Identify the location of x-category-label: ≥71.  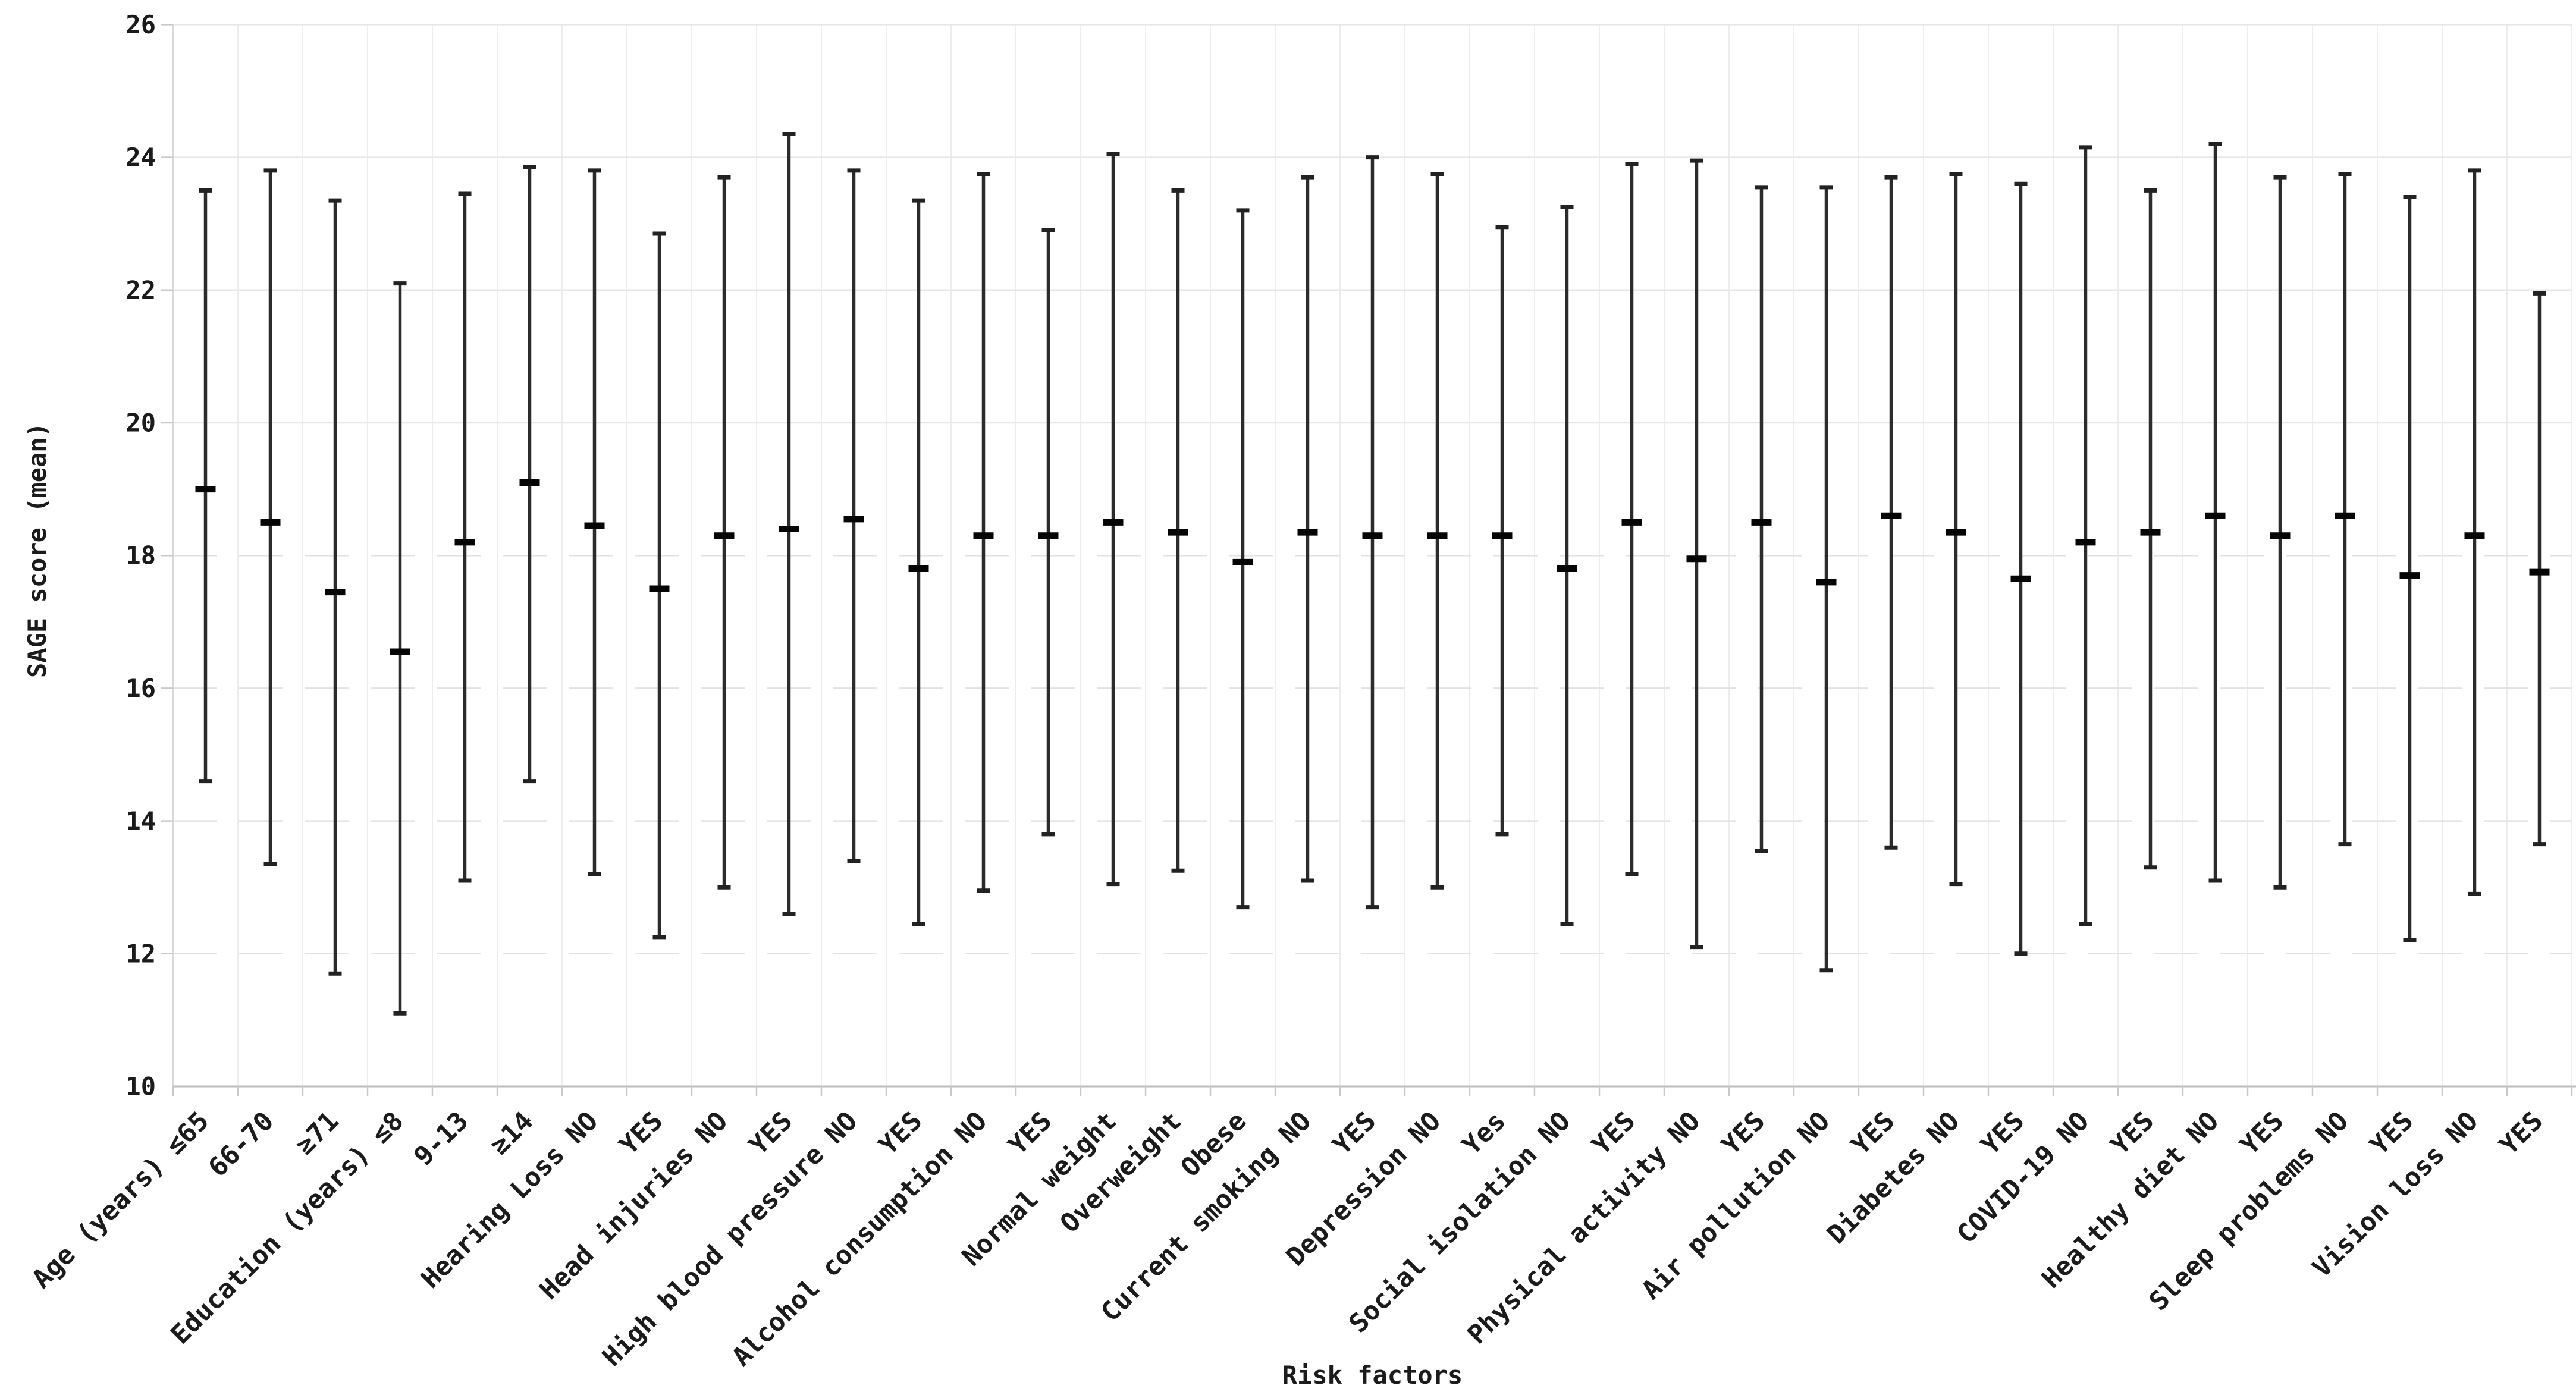
(317, 1133).